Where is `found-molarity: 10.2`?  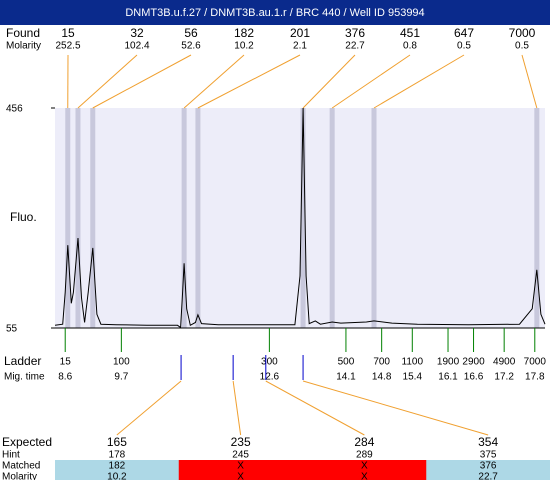
found-molarity: 10.2 is located at coordinates (244, 46).